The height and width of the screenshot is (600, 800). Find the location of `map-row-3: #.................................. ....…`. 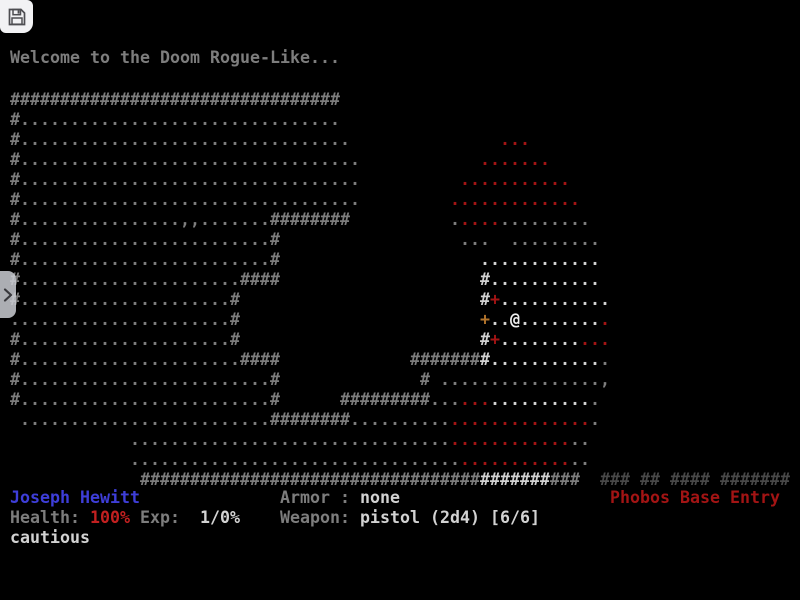

map-row-3: #.................................. ....… is located at coordinates (275, 160).